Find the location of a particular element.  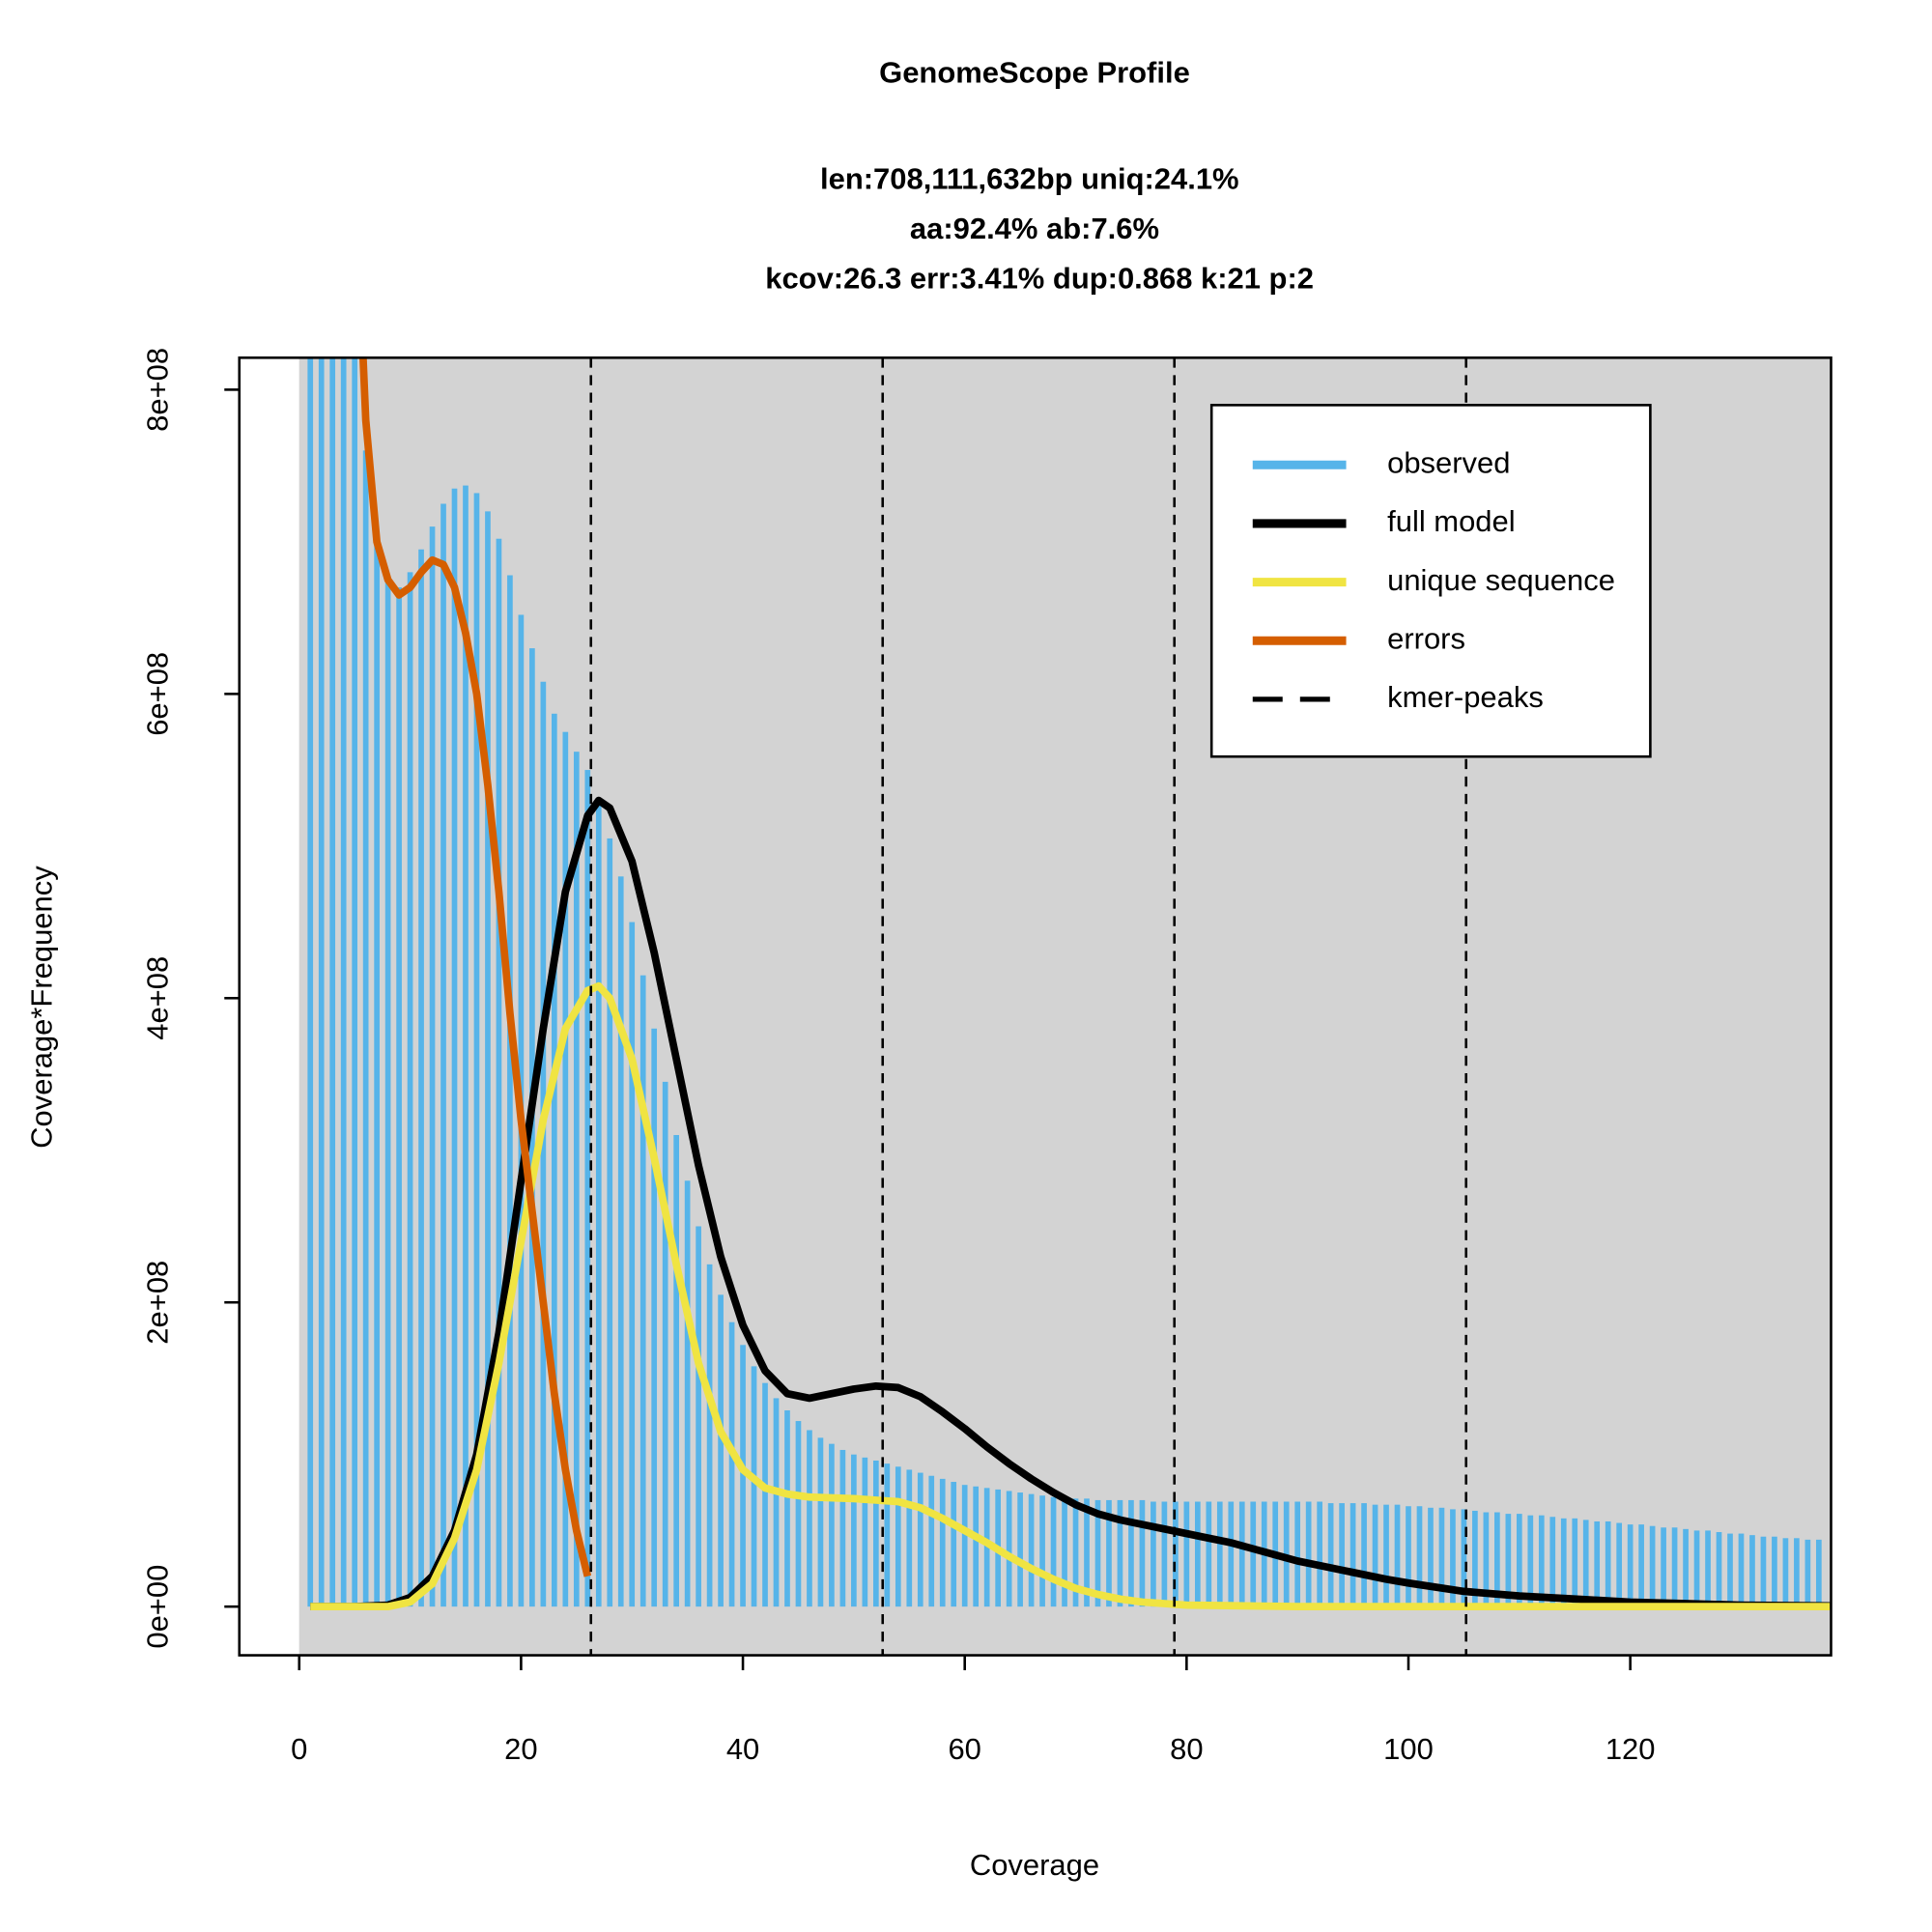

subtitle: len:708,111,632bp uniq:24.1% is located at coordinates (1029, 178).